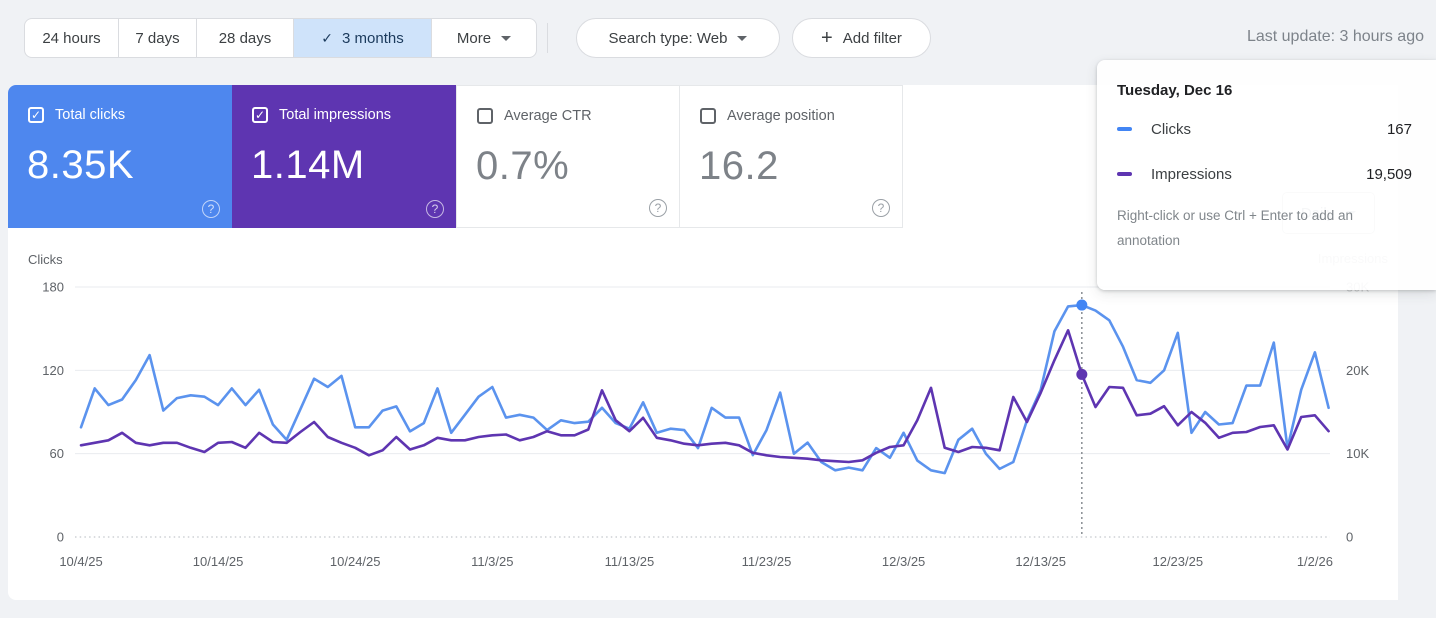  I want to click on left-axis-tick: 60, so click(57, 453).